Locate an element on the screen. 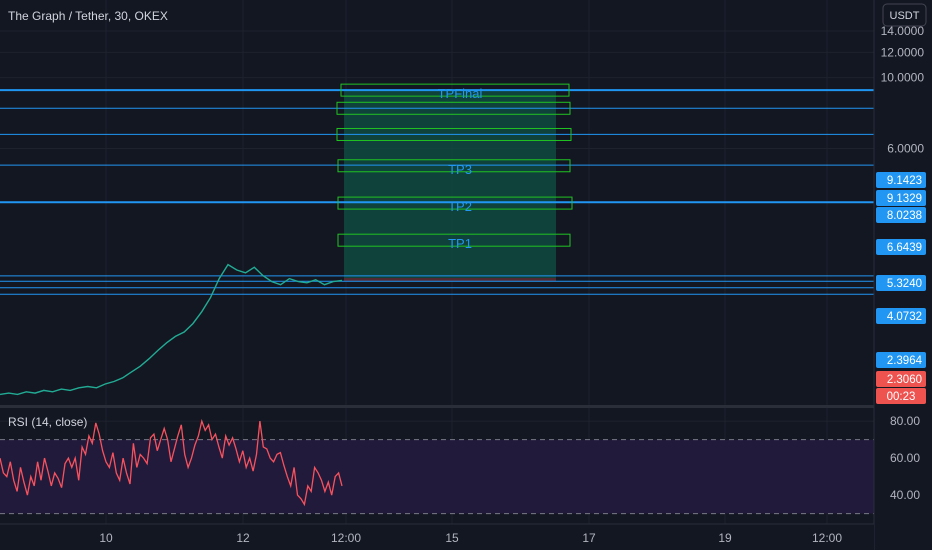 The image size is (932, 550). rsi-label: RSI (14, close) is located at coordinates (47, 422).